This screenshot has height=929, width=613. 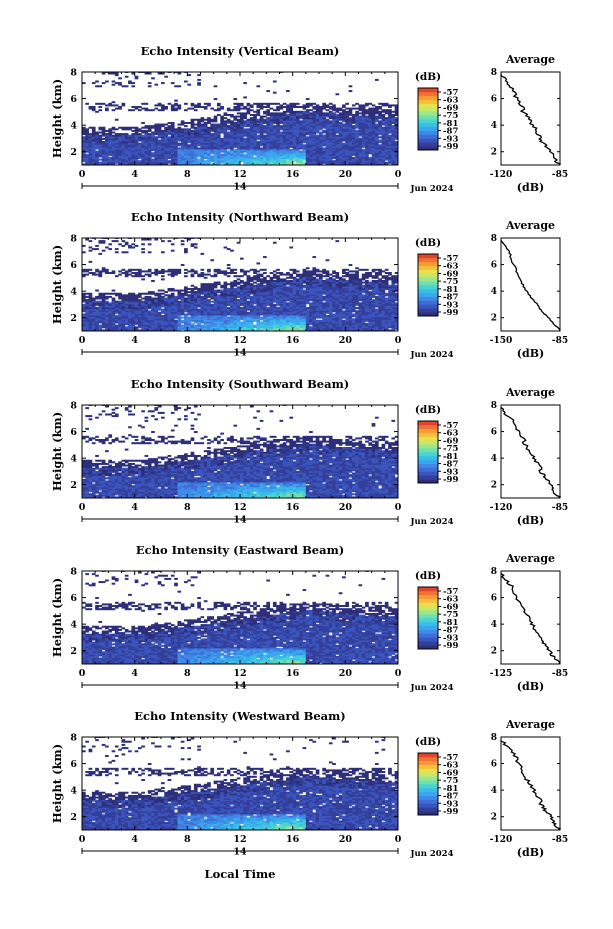 What do you see at coordinates (530, 187) in the screenshot?
I see `profile-x-label: (dB)` at bounding box center [530, 187].